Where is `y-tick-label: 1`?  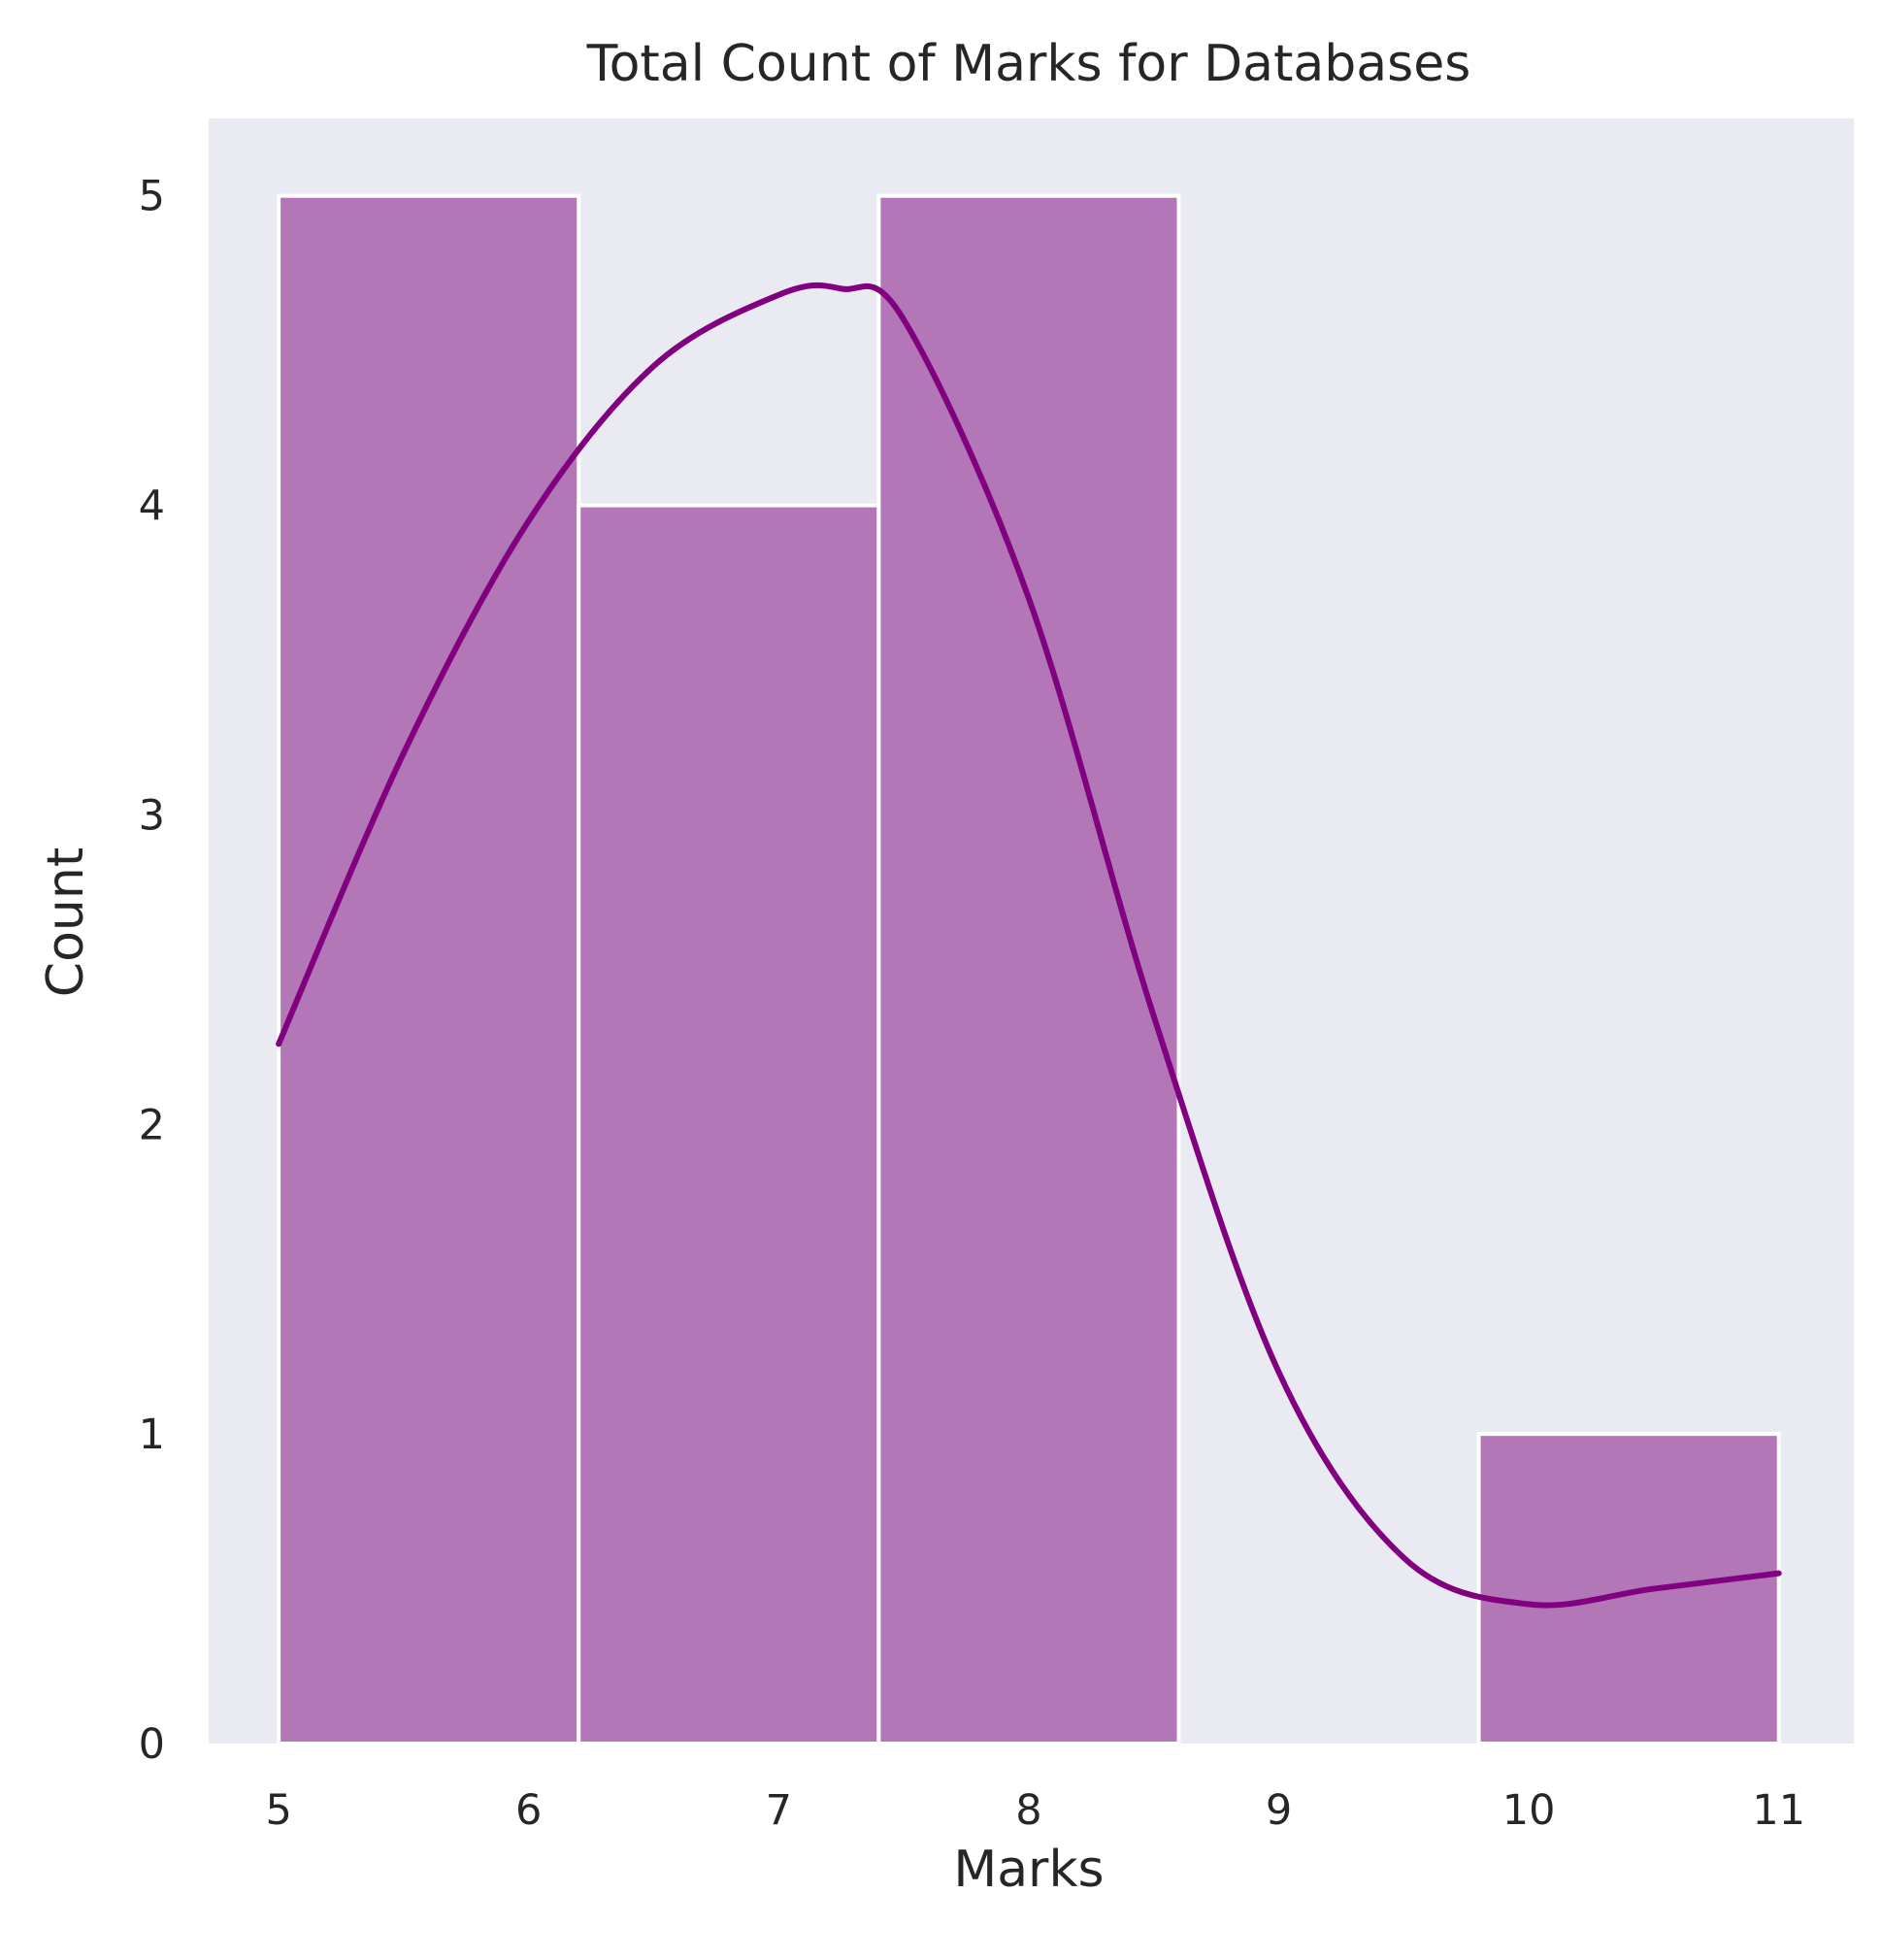
y-tick-label: 1 is located at coordinates (152, 1435).